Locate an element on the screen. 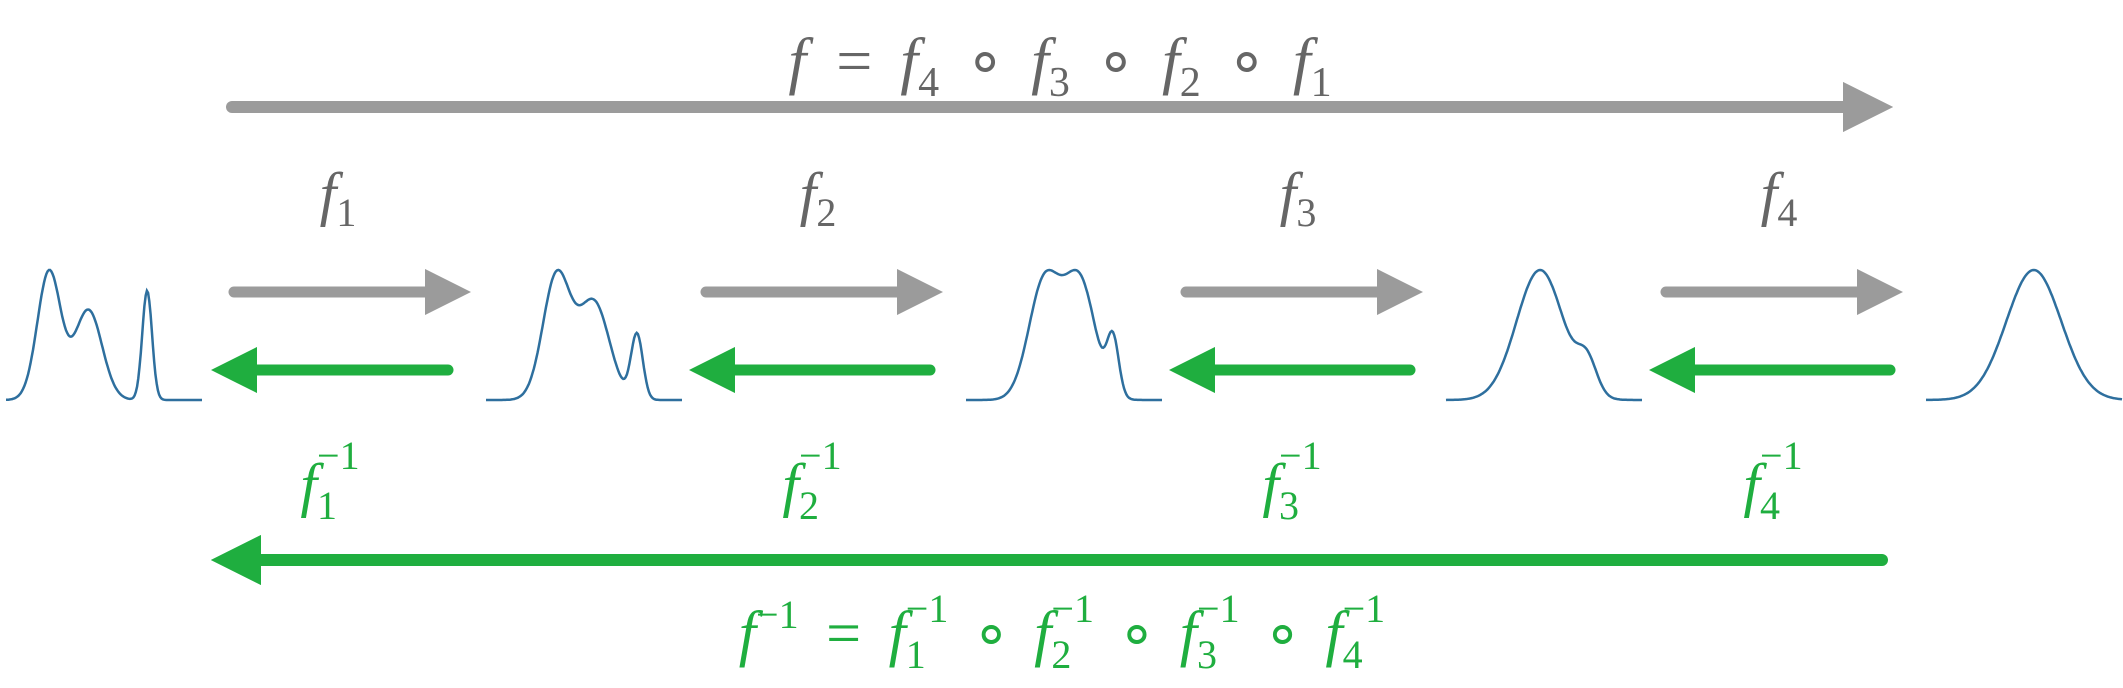  forward-label-f4: f4 is located at coordinates (1779, 198).